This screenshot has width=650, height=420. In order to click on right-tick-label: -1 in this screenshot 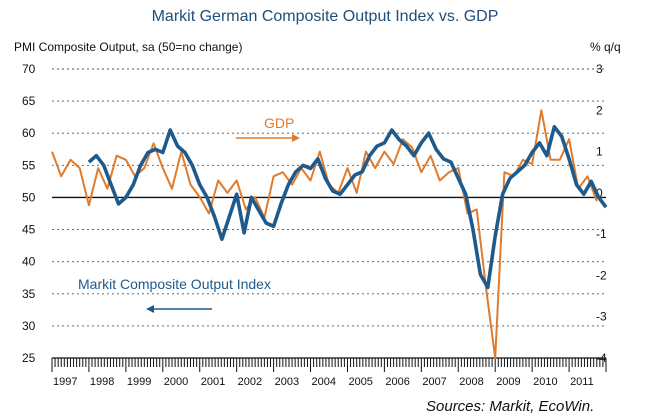, I will do `click(601, 234)`.